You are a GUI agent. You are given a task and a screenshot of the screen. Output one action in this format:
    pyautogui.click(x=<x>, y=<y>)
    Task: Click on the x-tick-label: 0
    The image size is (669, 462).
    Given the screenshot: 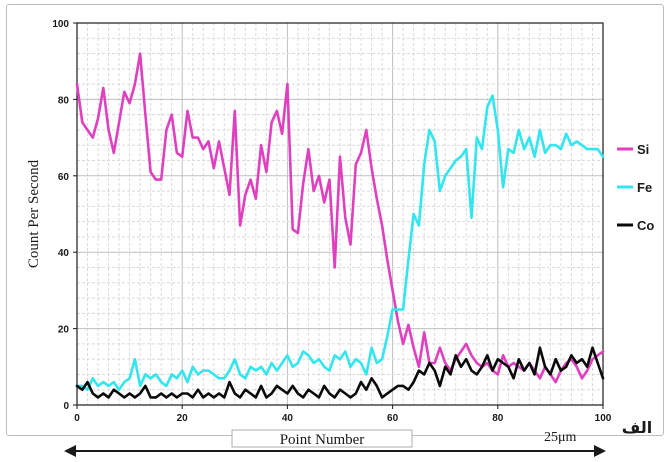 What is the action you would take?
    pyautogui.click(x=77, y=418)
    